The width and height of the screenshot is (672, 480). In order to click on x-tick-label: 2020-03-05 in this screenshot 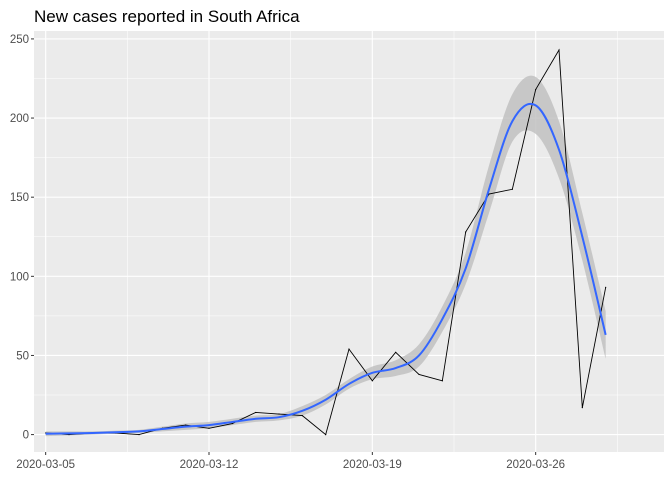, I will do `click(45, 465)`.